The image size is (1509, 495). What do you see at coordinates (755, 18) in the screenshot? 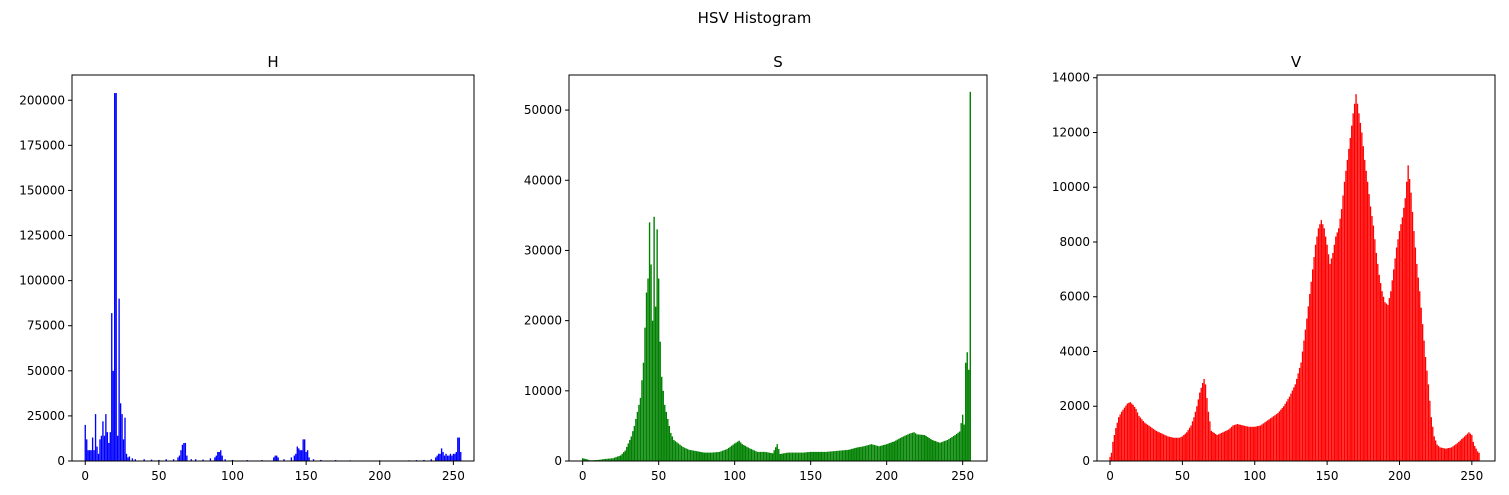
I see `figure-suptitle: HSV Histogram` at bounding box center [755, 18].